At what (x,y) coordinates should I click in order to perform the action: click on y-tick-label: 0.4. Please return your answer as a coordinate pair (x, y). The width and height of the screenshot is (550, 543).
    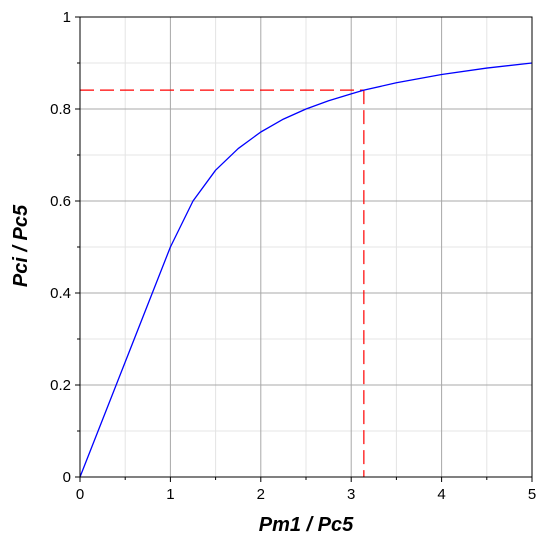
    Looking at the image, I should click on (60, 293).